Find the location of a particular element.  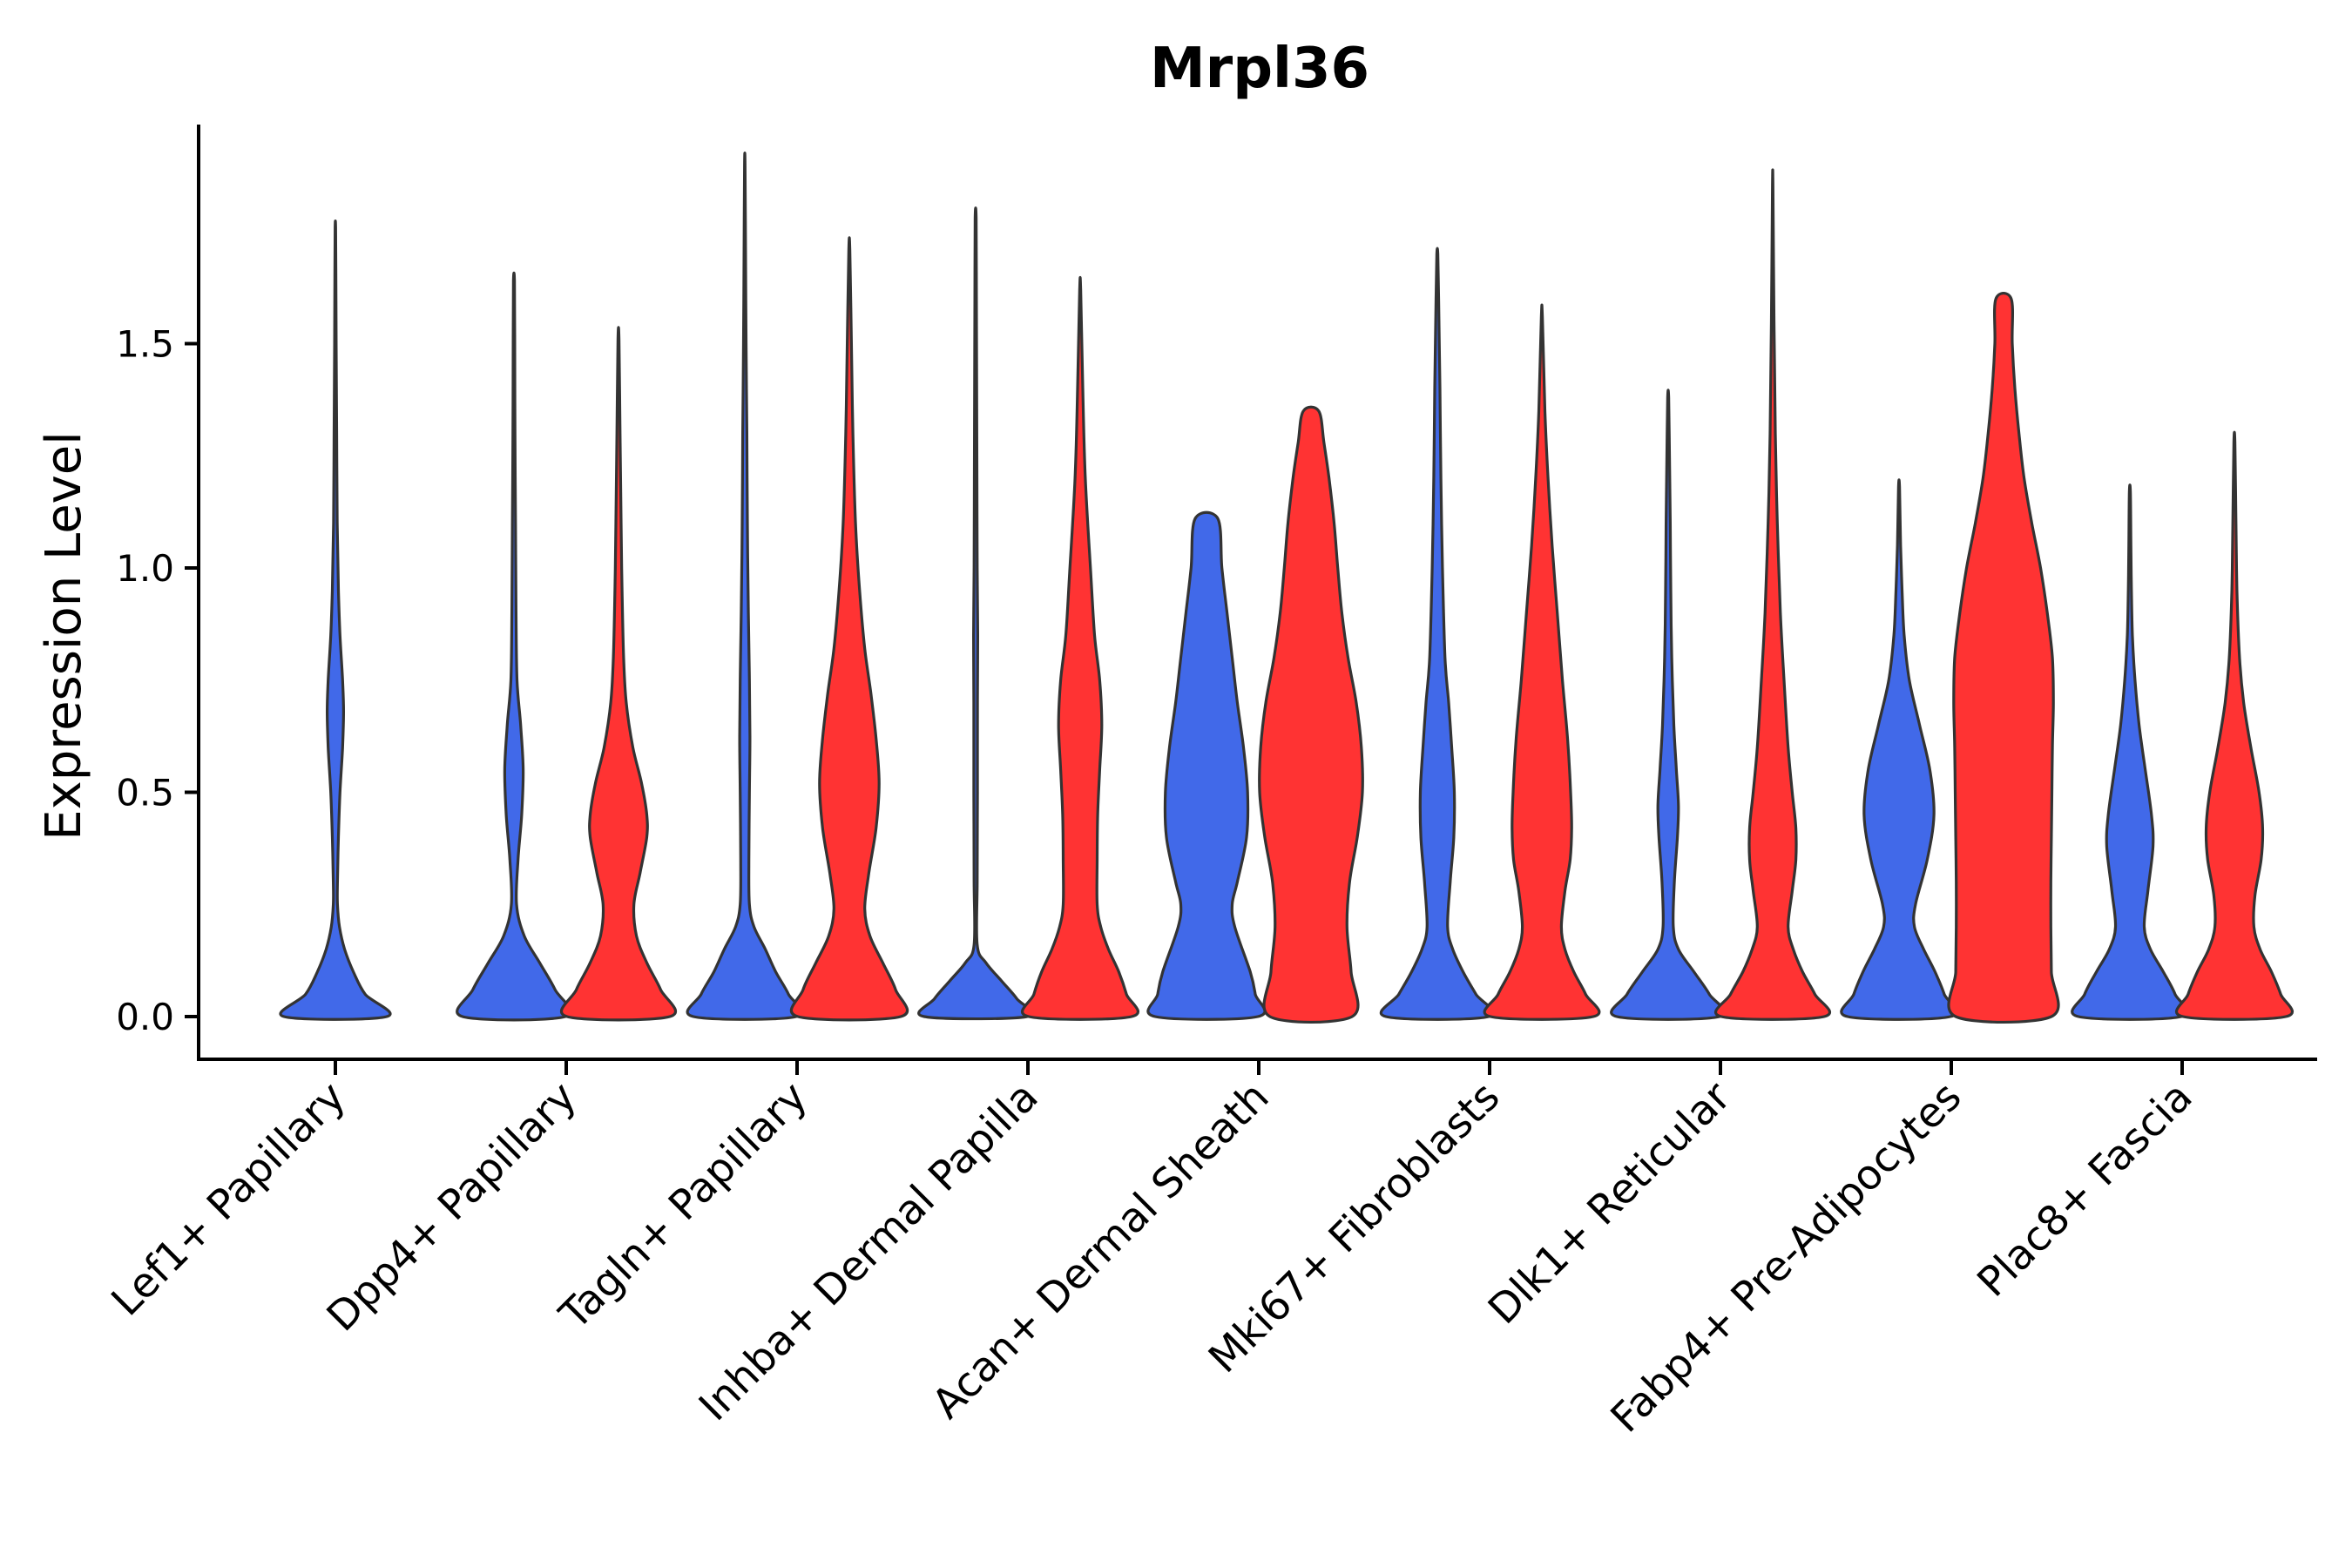

y-tick-label: 0.0 is located at coordinates (145, 1017).